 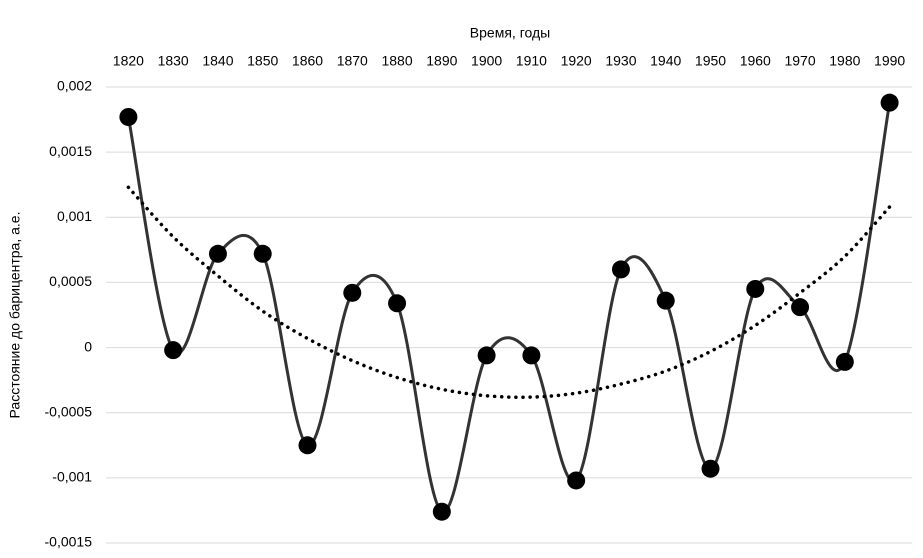 What do you see at coordinates (88, 346) in the screenshot?
I see `y-tick-label: 0` at bounding box center [88, 346].